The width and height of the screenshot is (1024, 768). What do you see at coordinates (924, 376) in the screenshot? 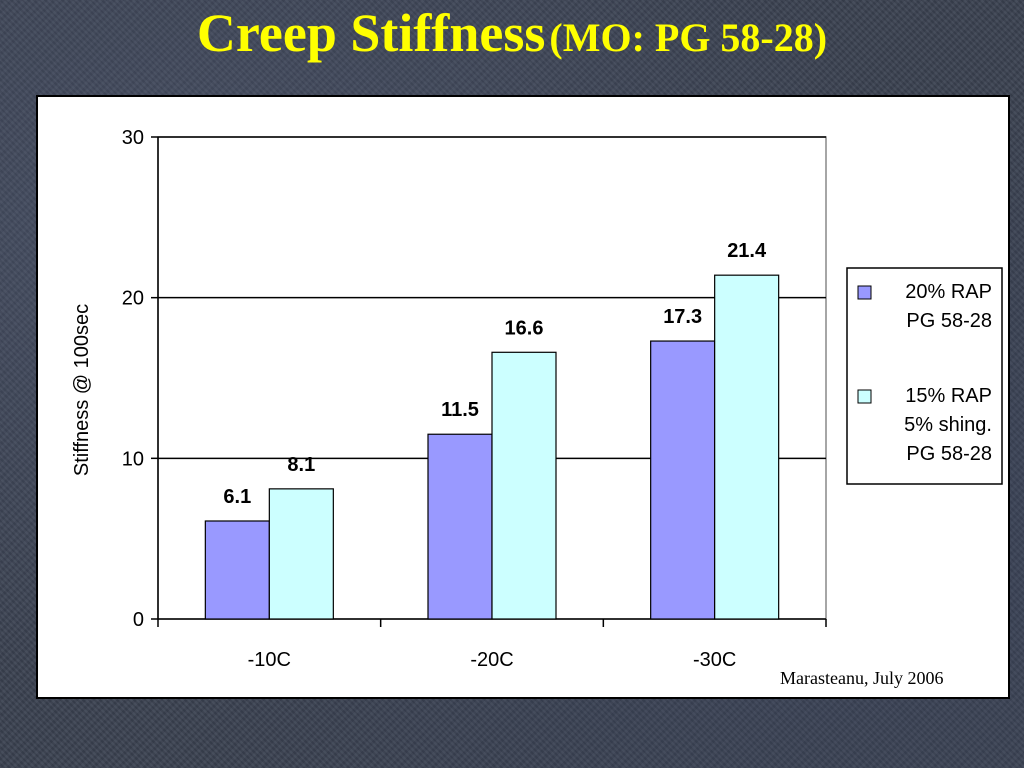
I see `legend-box` at bounding box center [924, 376].